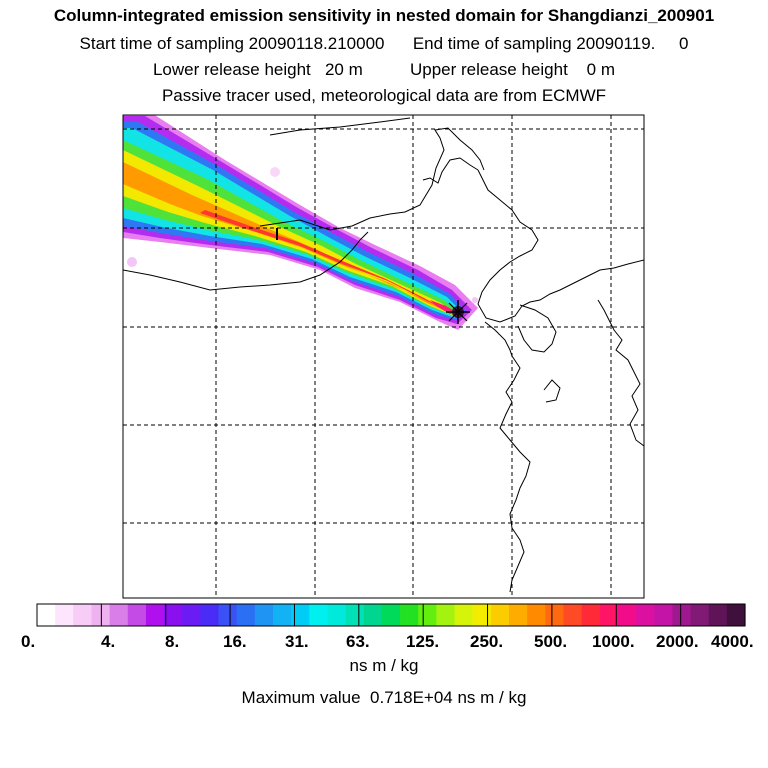  I want to click on receptor-cross-d2, so click(458, 312).